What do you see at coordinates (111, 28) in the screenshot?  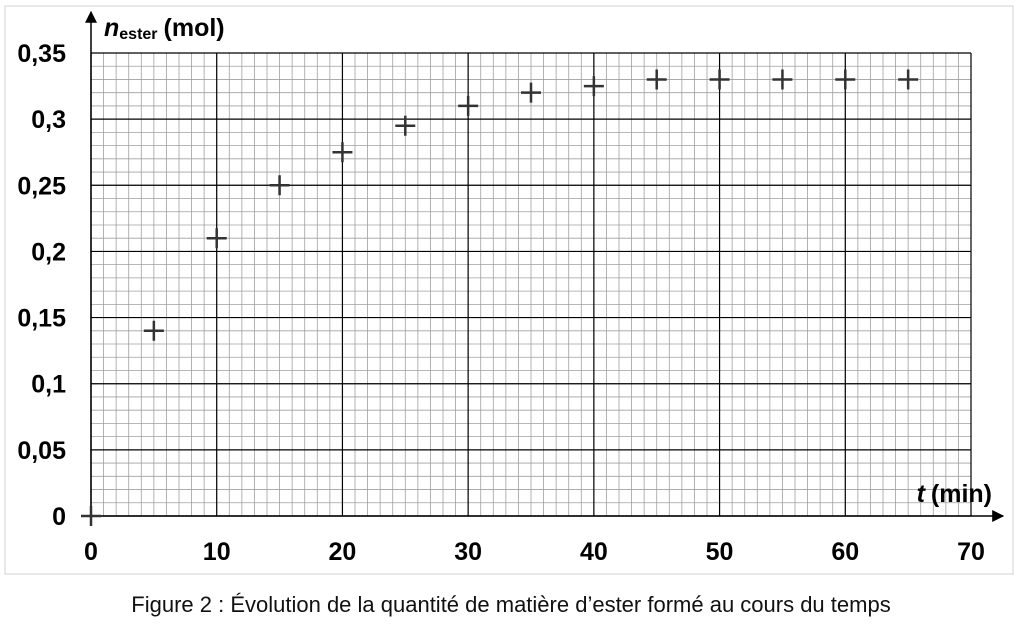 I see `y-label-symbol: n` at bounding box center [111, 28].